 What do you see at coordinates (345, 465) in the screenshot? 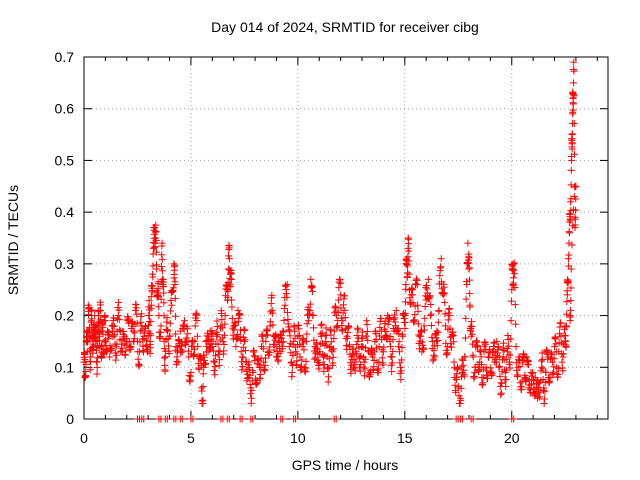
I see `x-axis-label: GPS time / hours` at bounding box center [345, 465].